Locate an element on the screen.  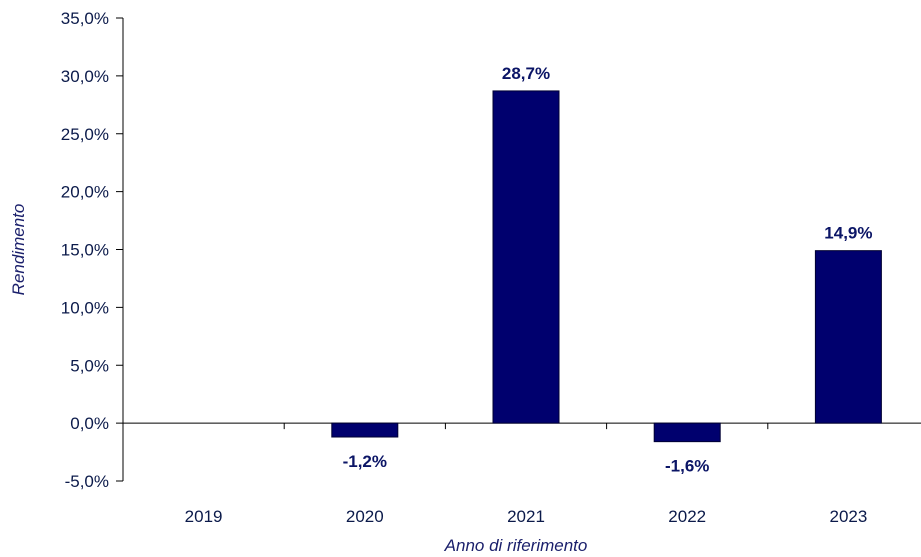
y-axis-title: Rendimento is located at coordinates (18, 250).